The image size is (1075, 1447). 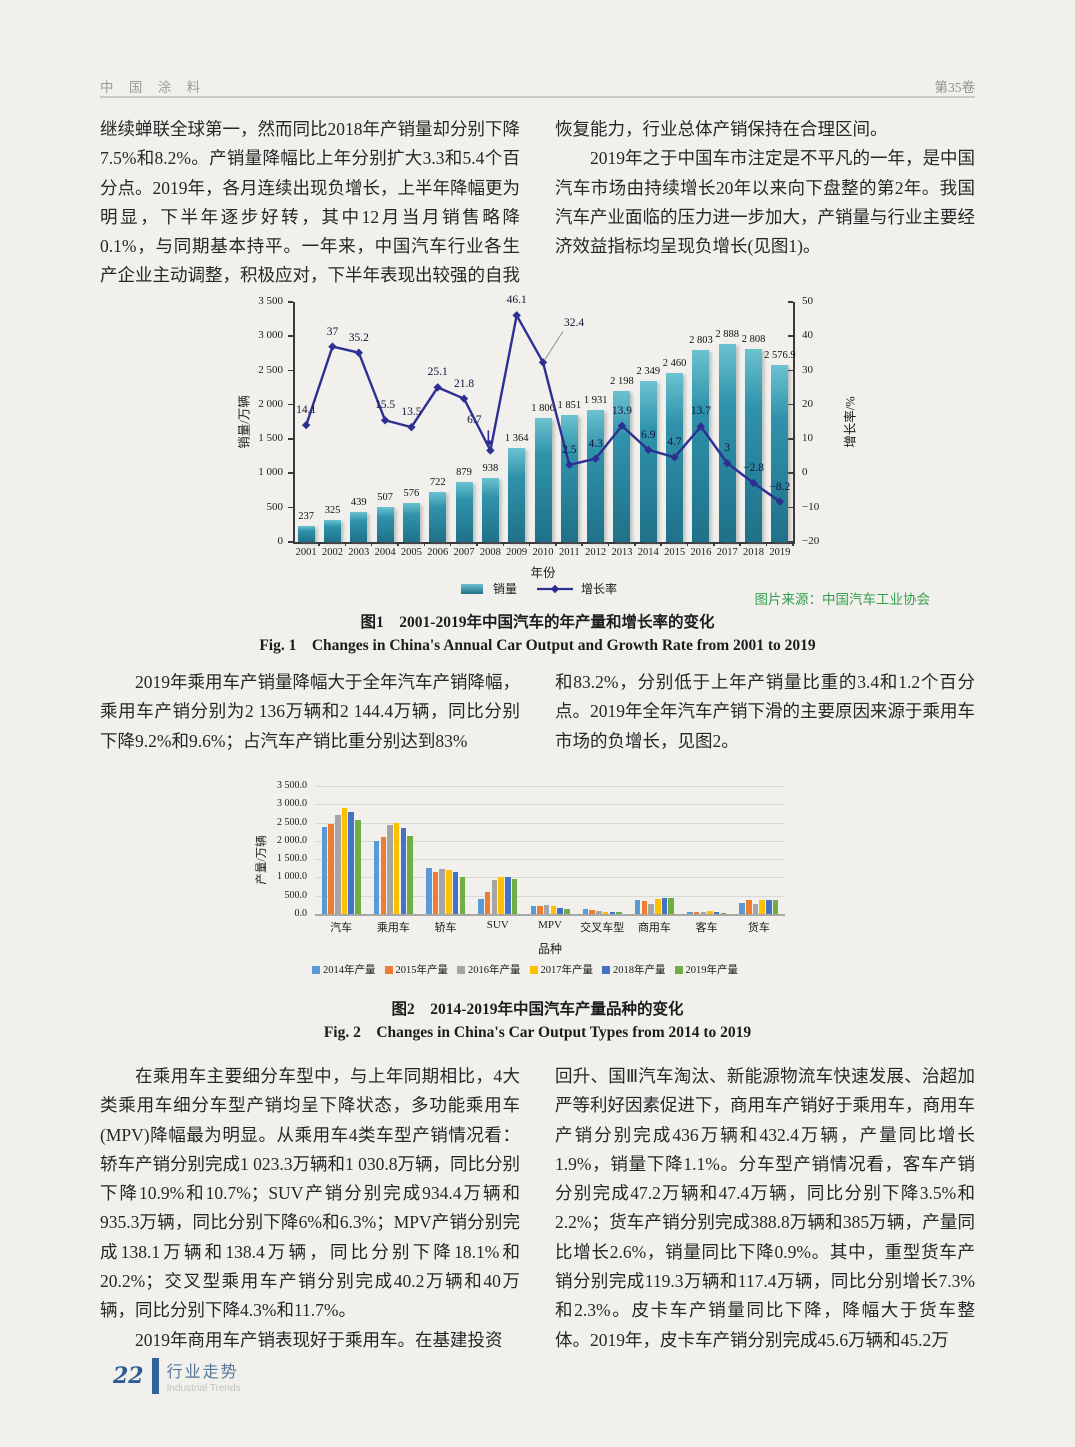 What do you see at coordinates (602, 928) in the screenshot?
I see `fig2-category-label: 交叉车型` at bounding box center [602, 928].